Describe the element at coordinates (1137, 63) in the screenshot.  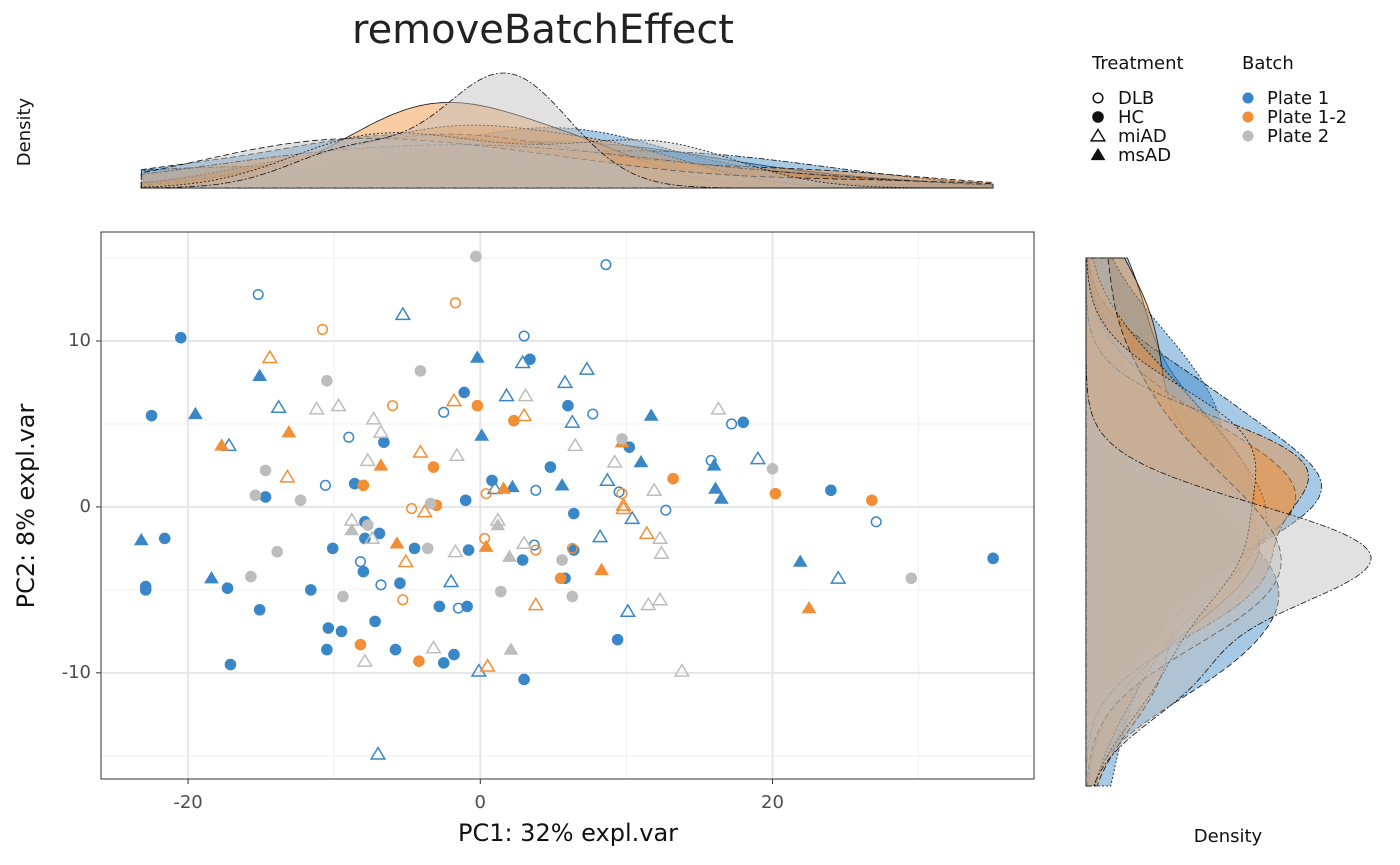
I see `legend-title: Treatment` at that location.